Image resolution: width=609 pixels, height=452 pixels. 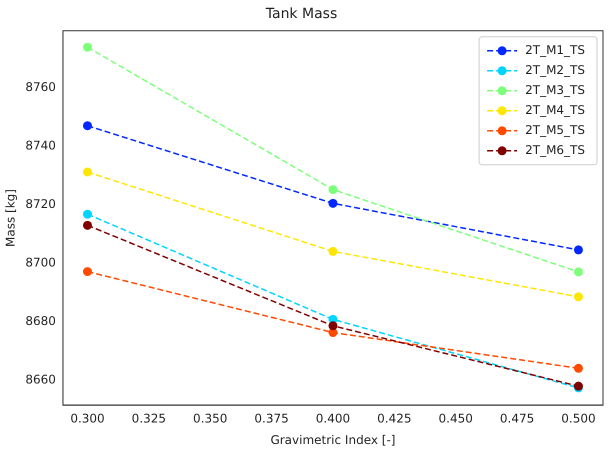 What do you see at coordinates (394, 419) in the screenshot?
I see `x-tick-label: 0.425` at bounding box center [394, 419].